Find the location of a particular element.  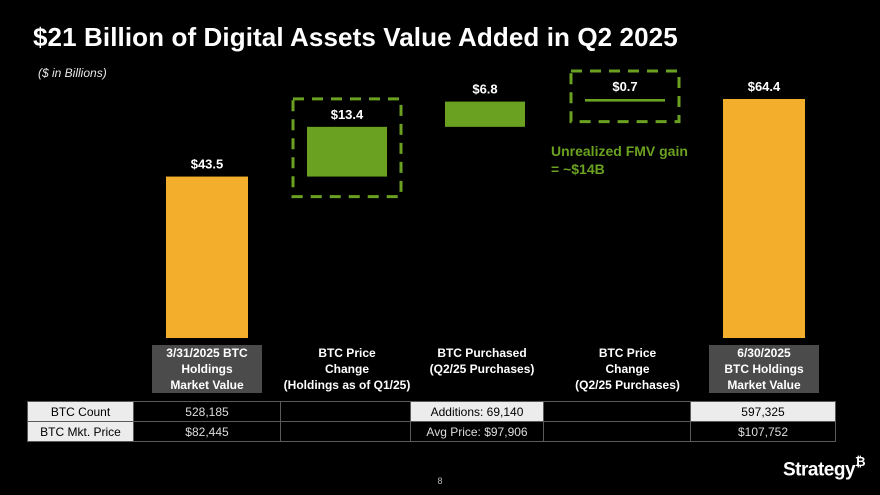

category-label-start: 3/31/2025 BTC Holdings Market Value is located at coordinates (207, 369).